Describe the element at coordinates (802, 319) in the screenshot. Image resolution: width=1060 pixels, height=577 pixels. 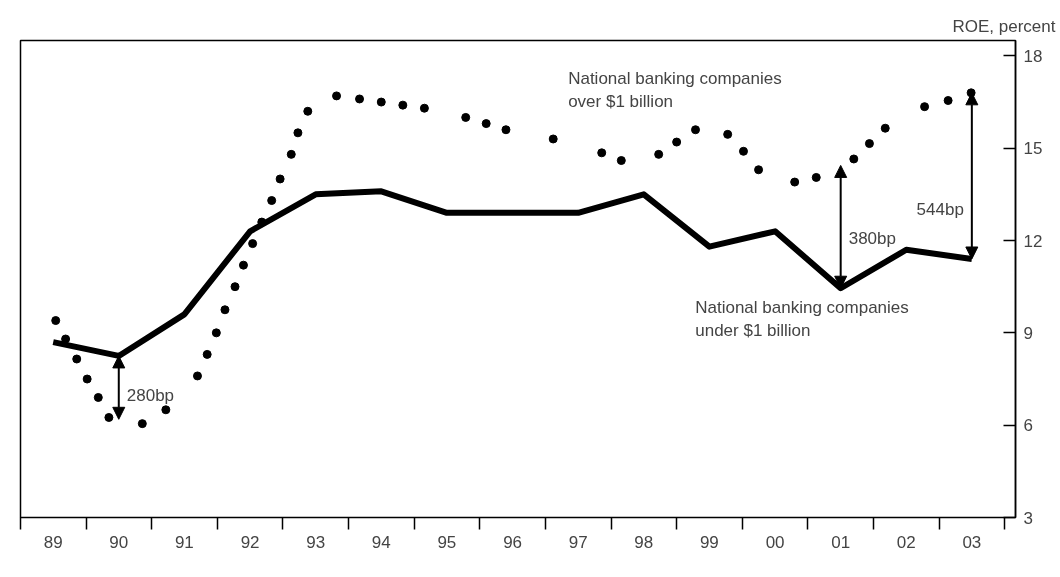
I see `legend-label: National banking companies under $1 billion` at that location.